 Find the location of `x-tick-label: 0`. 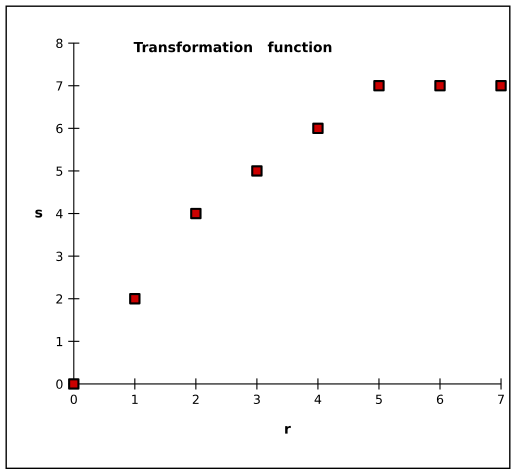

x-tick-label: 0 is located at coordinates (73, 399).